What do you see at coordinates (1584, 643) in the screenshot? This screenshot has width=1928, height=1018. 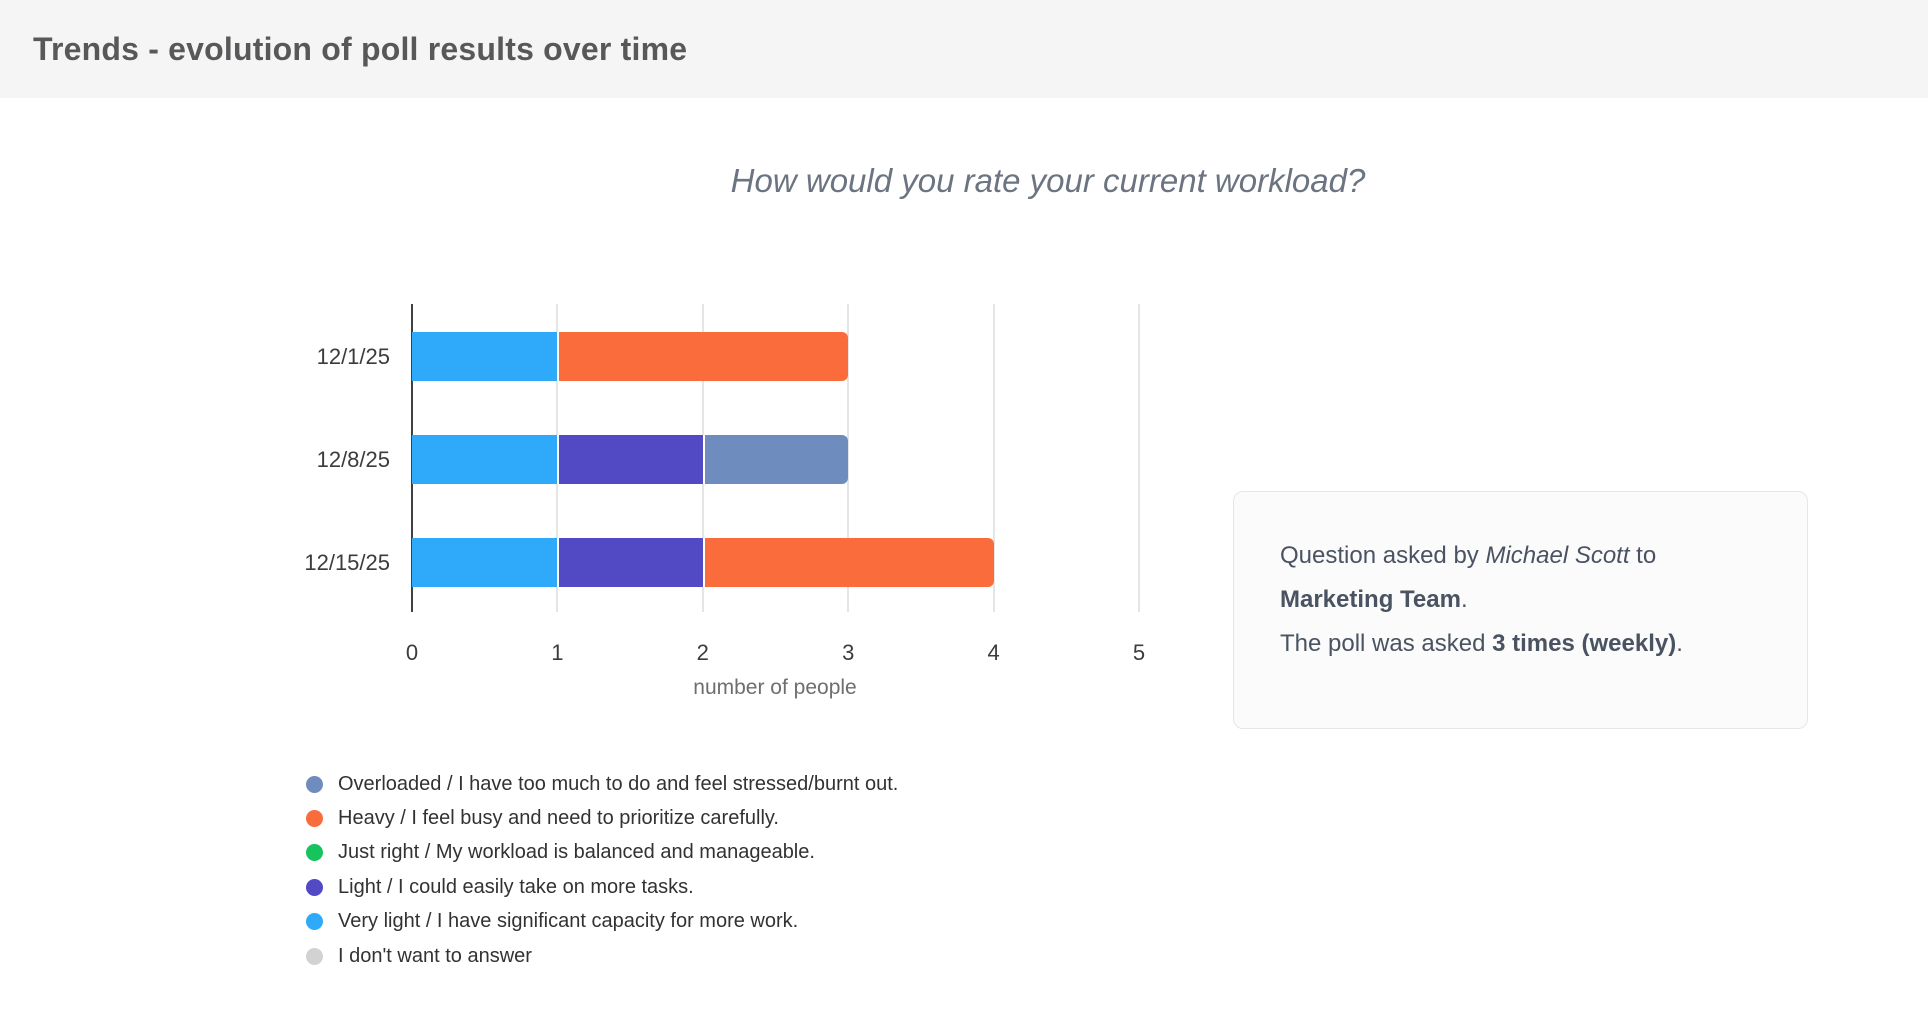 I see `poll-frequency: 3 times (weekly)` at bounding box center [1584, 643].